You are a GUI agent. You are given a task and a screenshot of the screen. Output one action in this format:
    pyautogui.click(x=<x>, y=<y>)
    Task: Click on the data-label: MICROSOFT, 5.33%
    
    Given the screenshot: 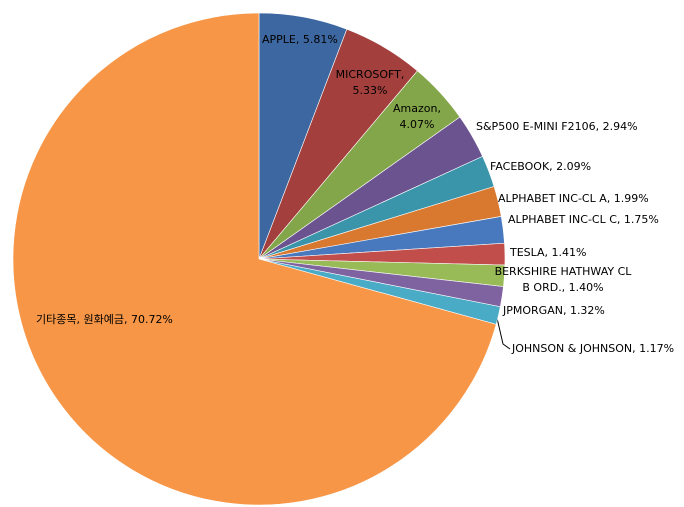 What is the action you would take?
    pyautogui.click(x=370, y=82)
    